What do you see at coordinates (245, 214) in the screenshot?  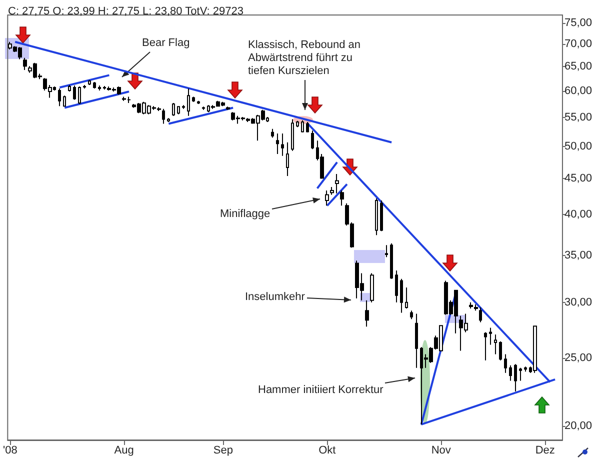 I see `annotation: Miniflagge` at bounding box center [245, 214].